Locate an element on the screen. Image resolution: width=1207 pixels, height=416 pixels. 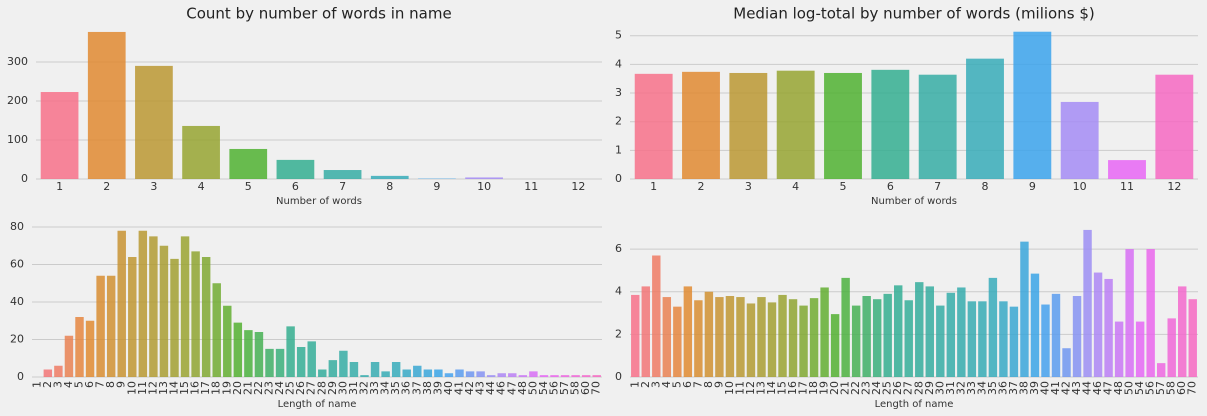
x-tick-label: 13 is located at coordinates (760, 388).